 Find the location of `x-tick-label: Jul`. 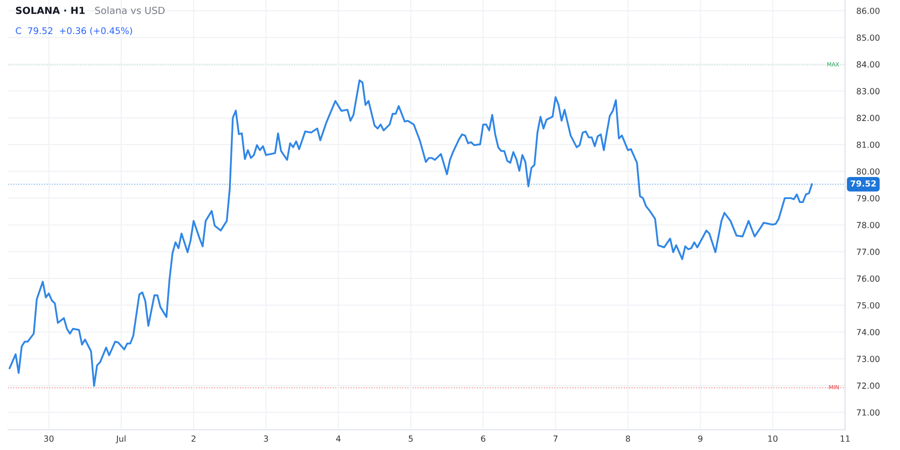

x-tick-label: Jul is located at coordinates (121, 439).